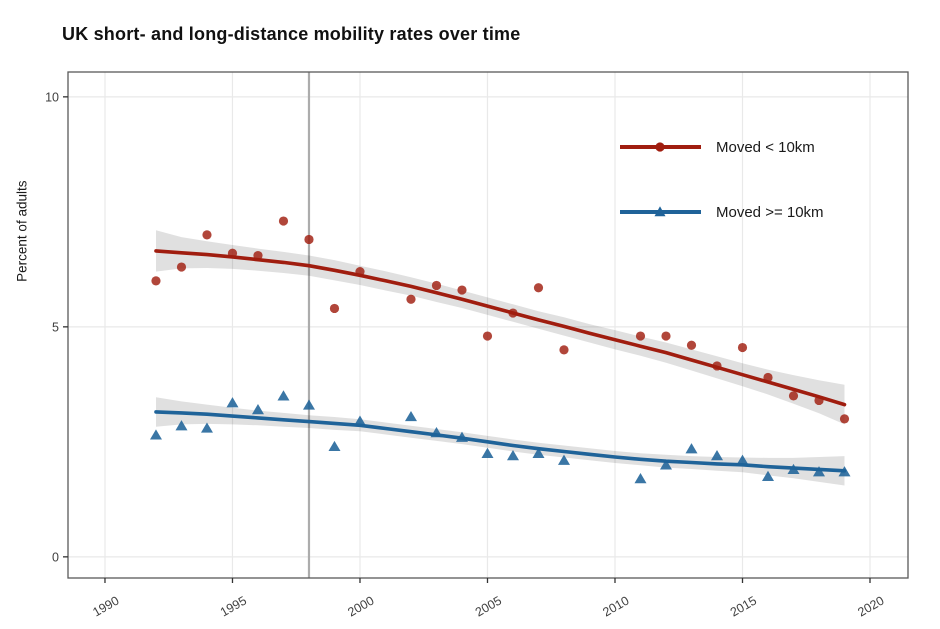 The image size is (940, 629). I want to click on x-tick-label: 2000, so click(360, 606).